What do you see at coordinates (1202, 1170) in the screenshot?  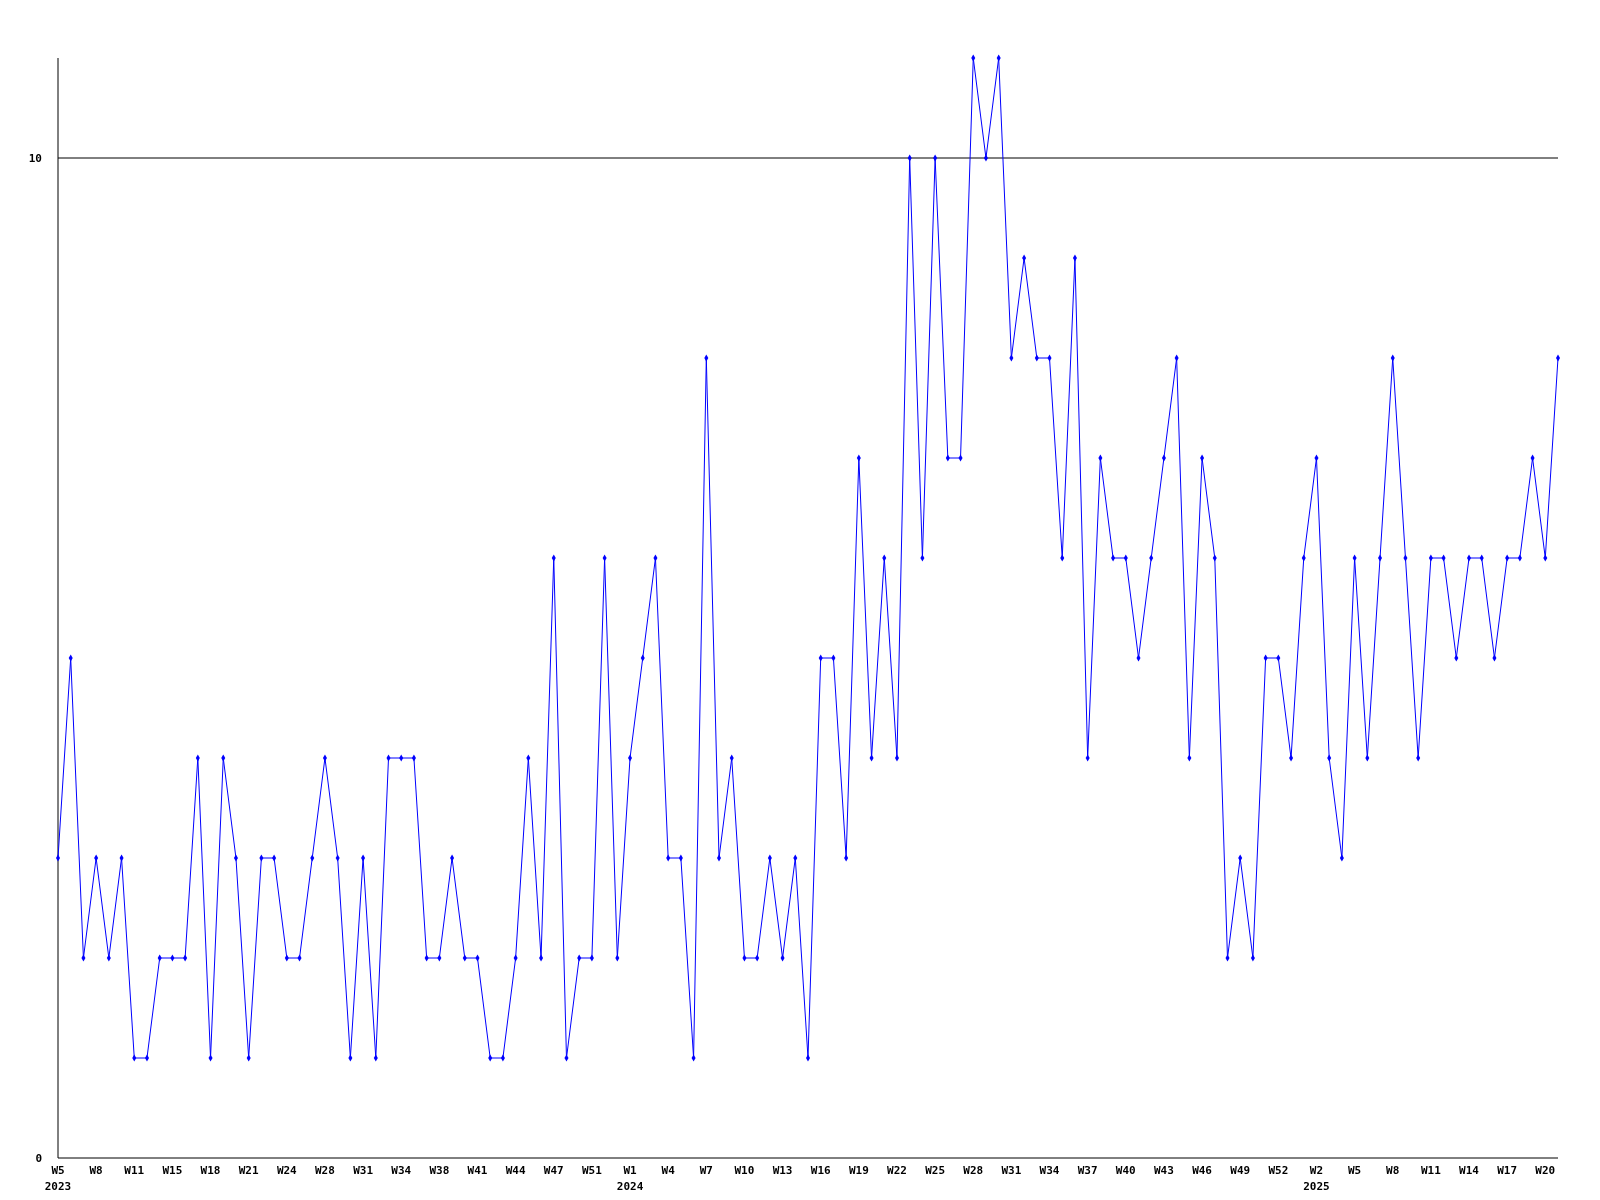 I see `x-tick-label: W46` at bounding box center [1202, 1170].